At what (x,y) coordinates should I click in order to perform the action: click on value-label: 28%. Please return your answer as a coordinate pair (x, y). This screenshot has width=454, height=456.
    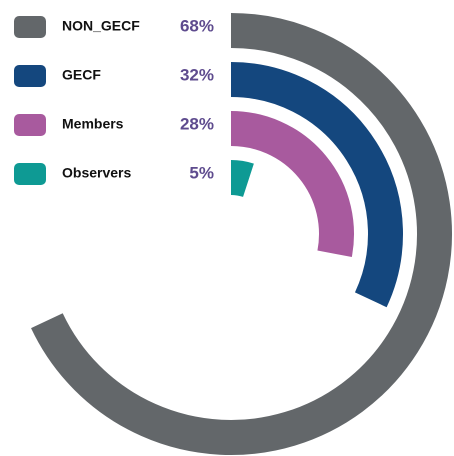
    Looking at the image, I should click on (197, 123).